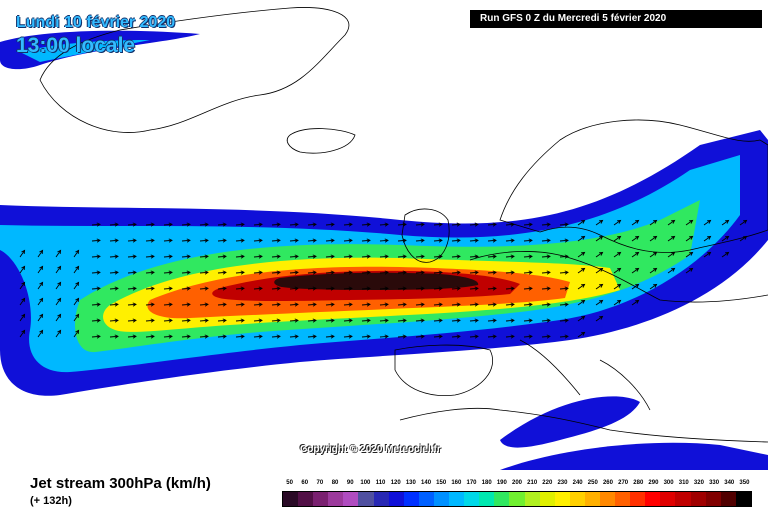 This screenshot has height=512, width=768. What do you see at coordinates (426, 483) in the screenshot?
I see `legend-tick-label: 140` at bounding box center [426, 483].